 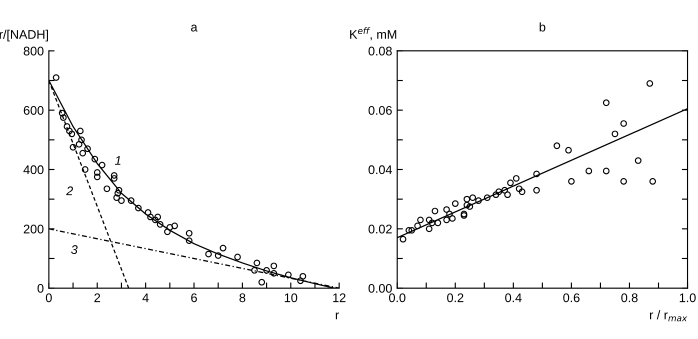 I want to click on x-tick-label: 0.4, so click(x=513, y=297).